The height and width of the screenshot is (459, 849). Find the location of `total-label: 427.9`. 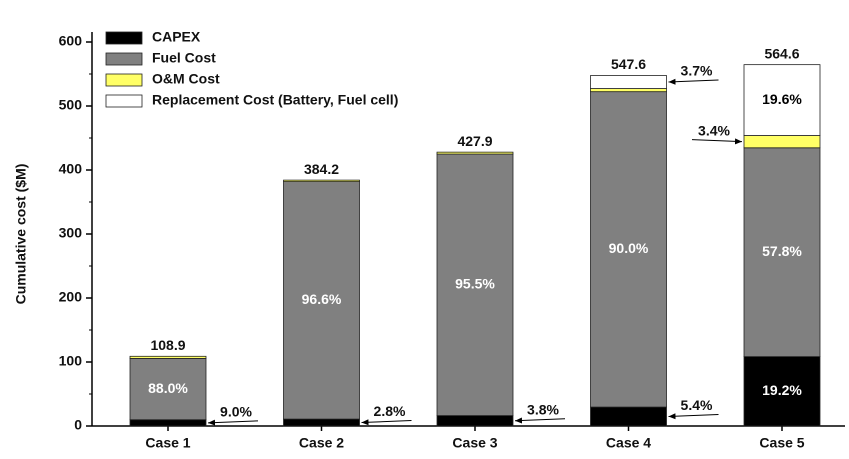

total-label: 427.9 is located at coordinates (474, 141).